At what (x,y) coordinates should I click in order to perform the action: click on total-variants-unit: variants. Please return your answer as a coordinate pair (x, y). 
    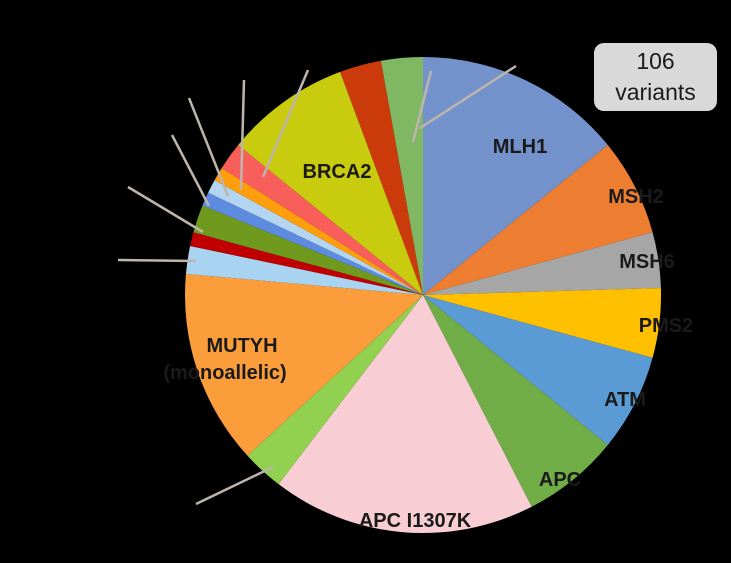
    Looking at the image, I should click on (655, 92).